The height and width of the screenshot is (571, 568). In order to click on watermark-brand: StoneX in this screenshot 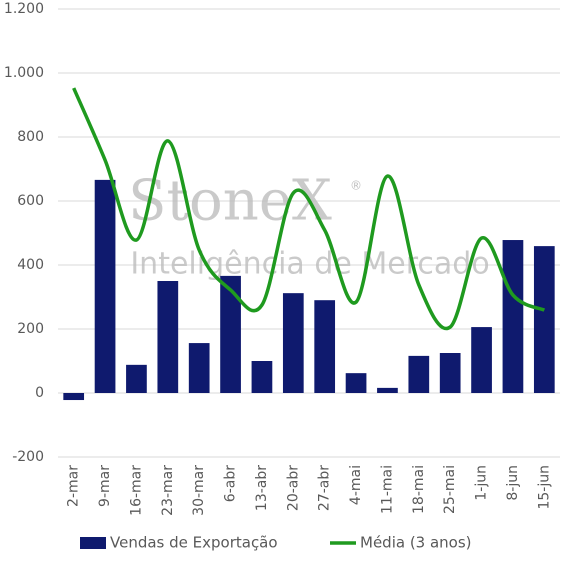, I will do `click(230, 201)`.